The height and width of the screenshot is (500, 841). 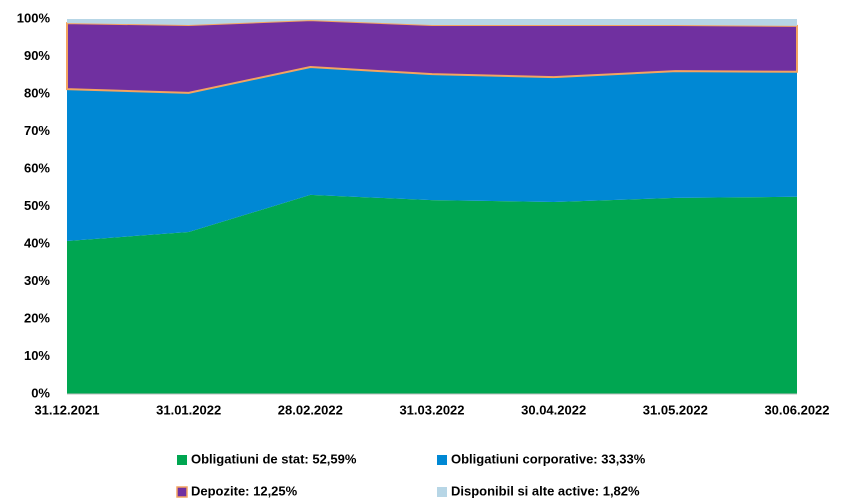 What do you see at coordinates (548, 458) in the screenshot?
I see `legend-label: Obligatiuni corporative: 33,33%` at bounding box center [548, 458].